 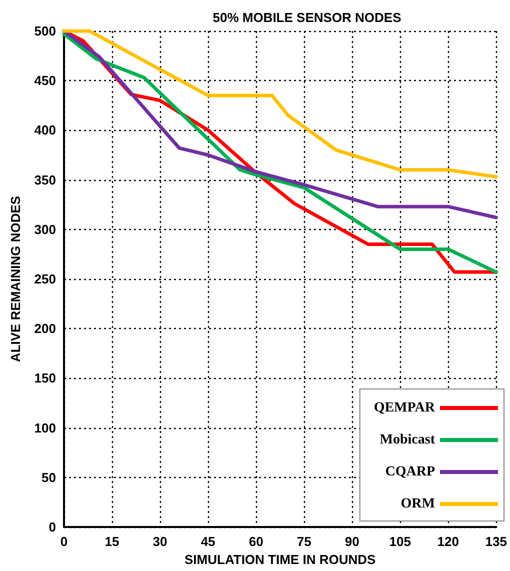 What do you see at coordinates (45, 130) in the screenshot?
I see `y-tick-label: 400` at bounding box center [45, 130].